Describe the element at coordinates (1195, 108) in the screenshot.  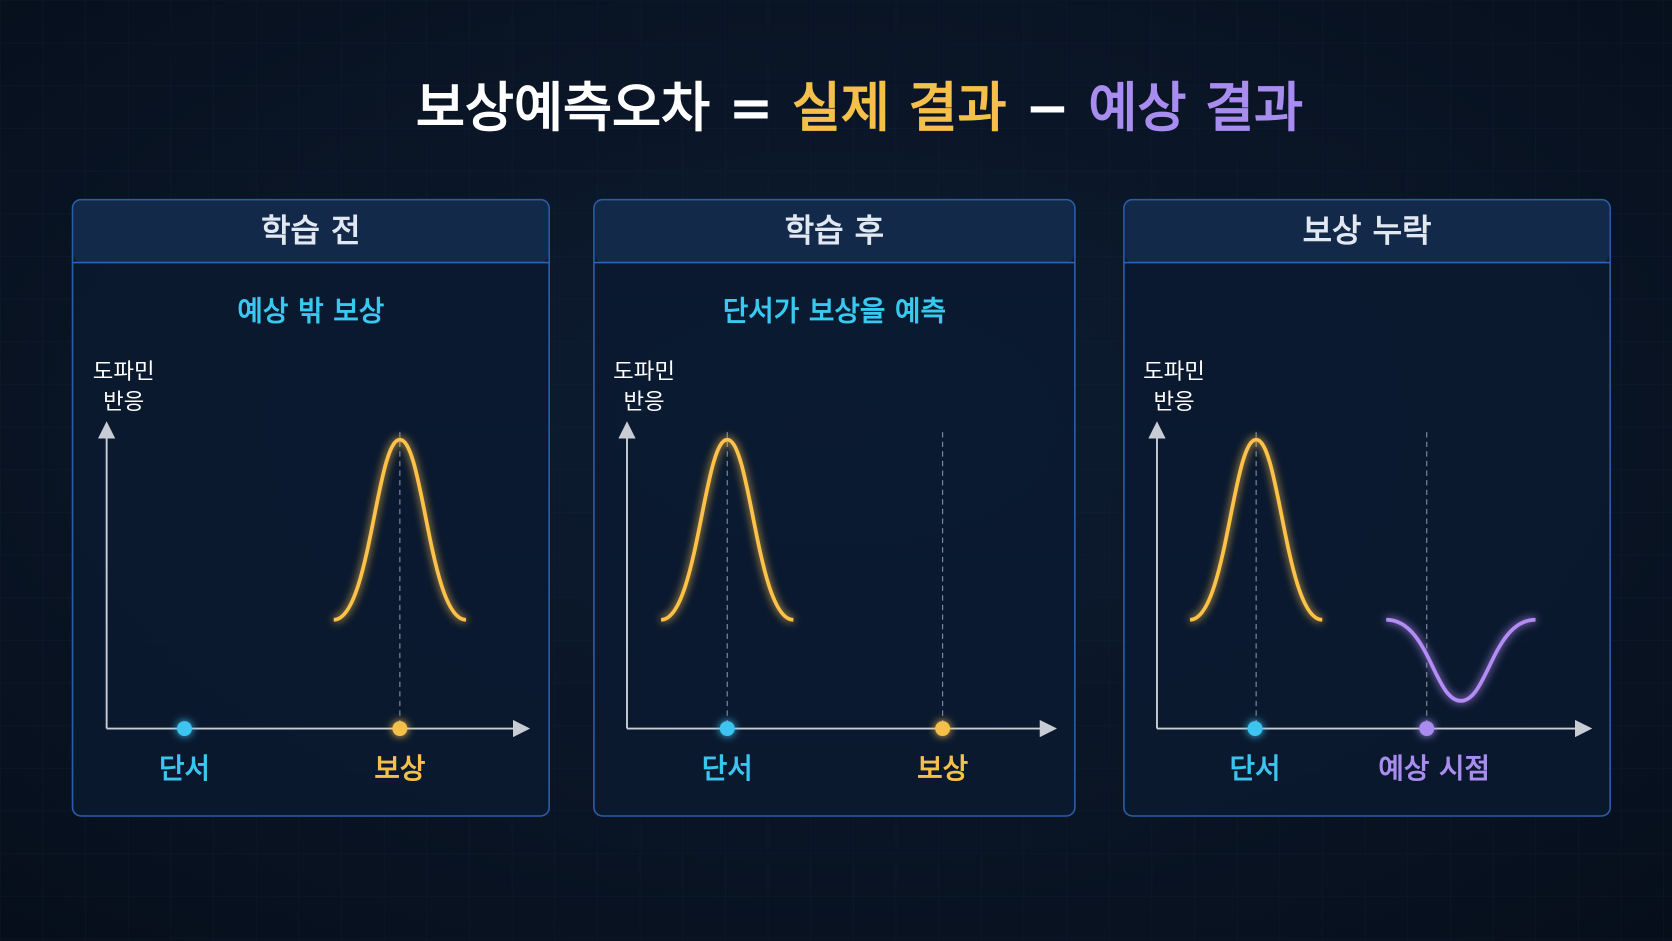
I see `title-part: 예상 결과` at that location.